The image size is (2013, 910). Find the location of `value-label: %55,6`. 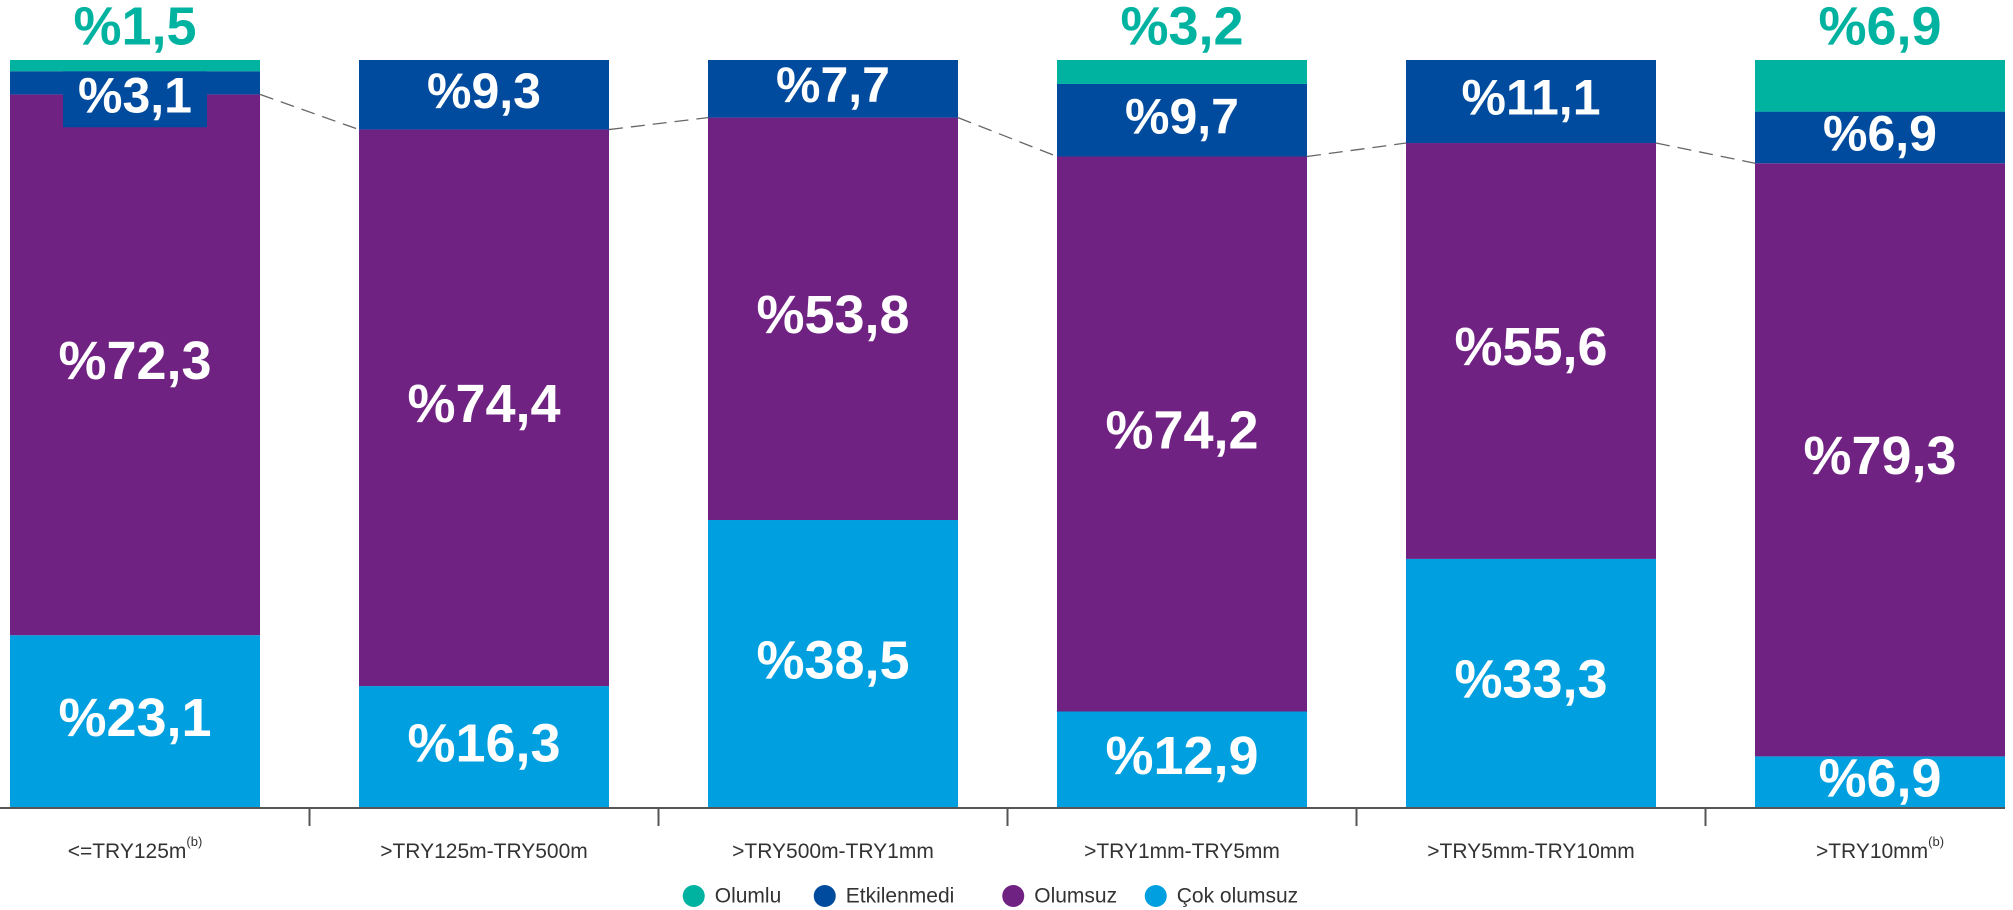

value-label: %55,6 is located at coordinates (1530, 347).